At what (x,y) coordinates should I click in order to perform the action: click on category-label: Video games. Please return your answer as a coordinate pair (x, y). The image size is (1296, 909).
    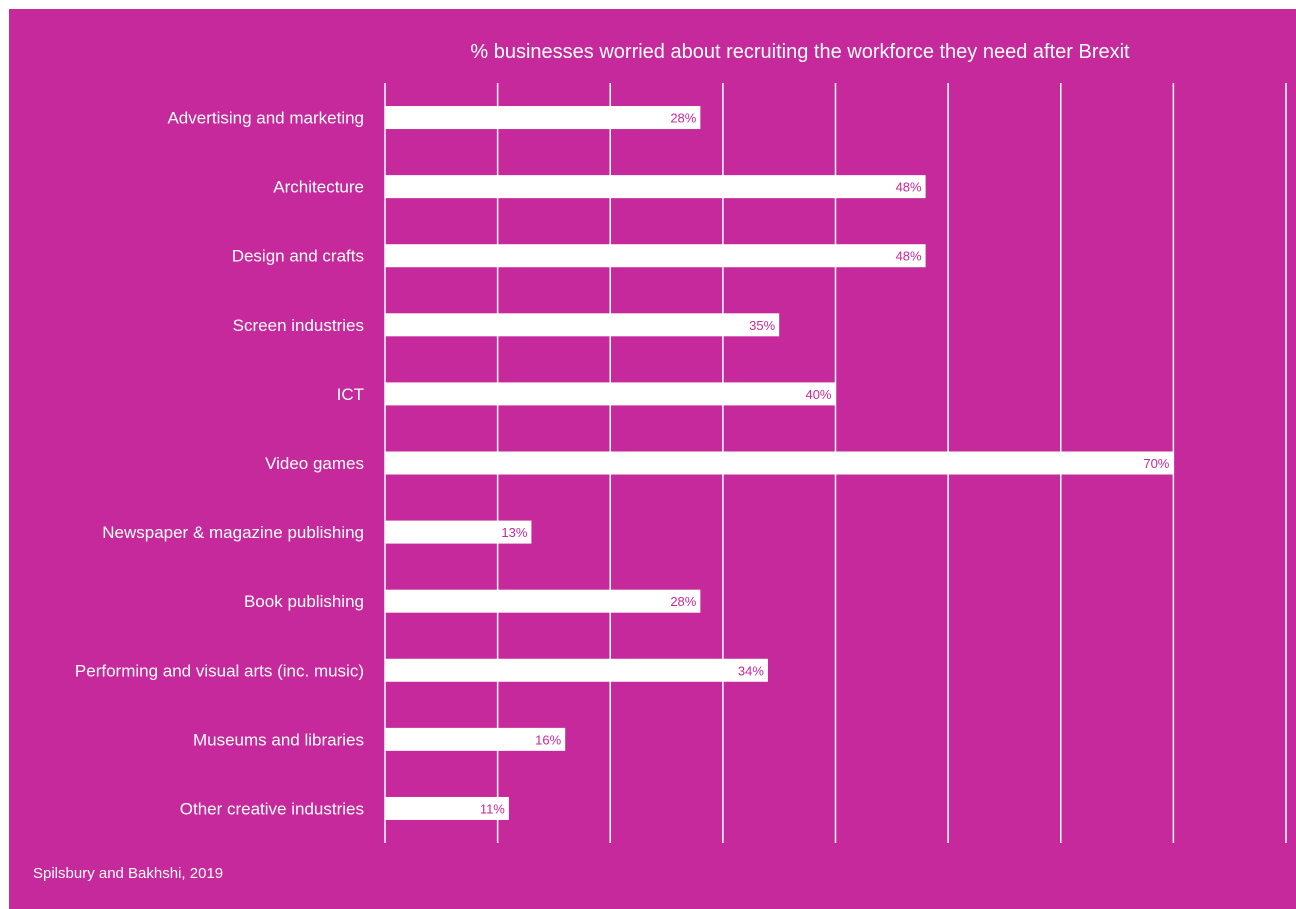
    Looking at the image, I should click on (314, 463).